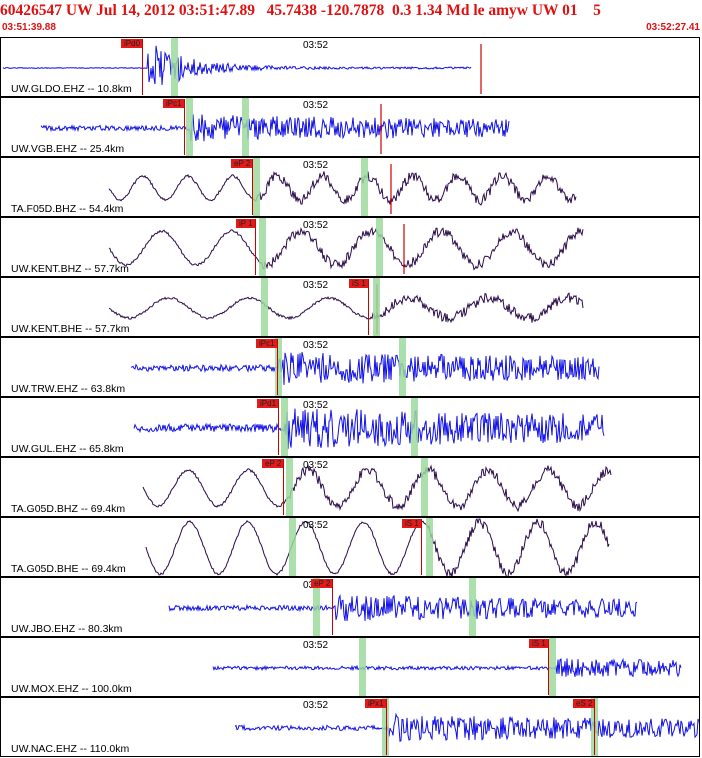 The height and width of the screenshot is (758, 702). Describe the element at coordinates (376, 703) in the screenshot. I see `phase-pick-marker: iPx1` at that location.